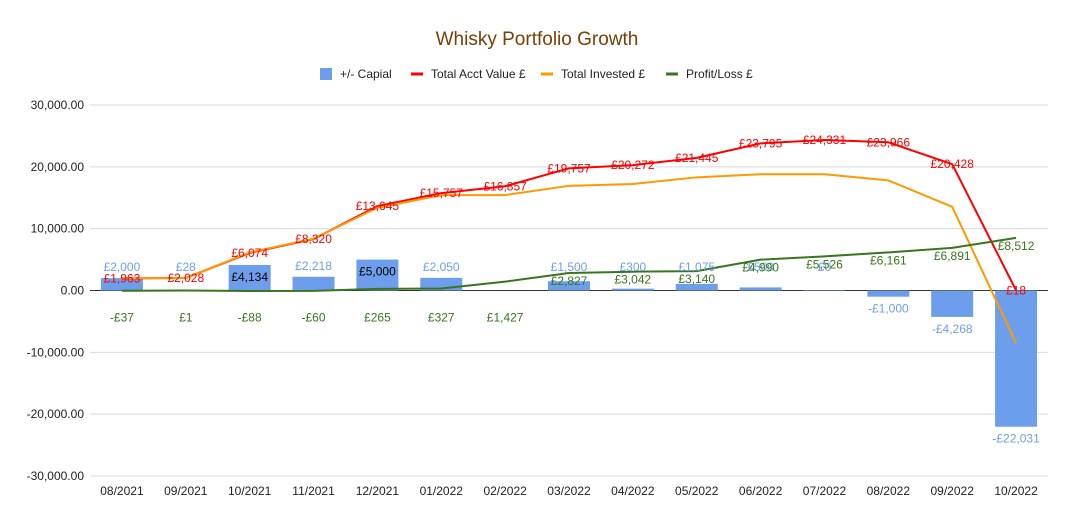 The image size is (1074, 527). Describe the element at coordinates (441, 318) in the screenshot. I see `profit-loss-label: £327` at that location.